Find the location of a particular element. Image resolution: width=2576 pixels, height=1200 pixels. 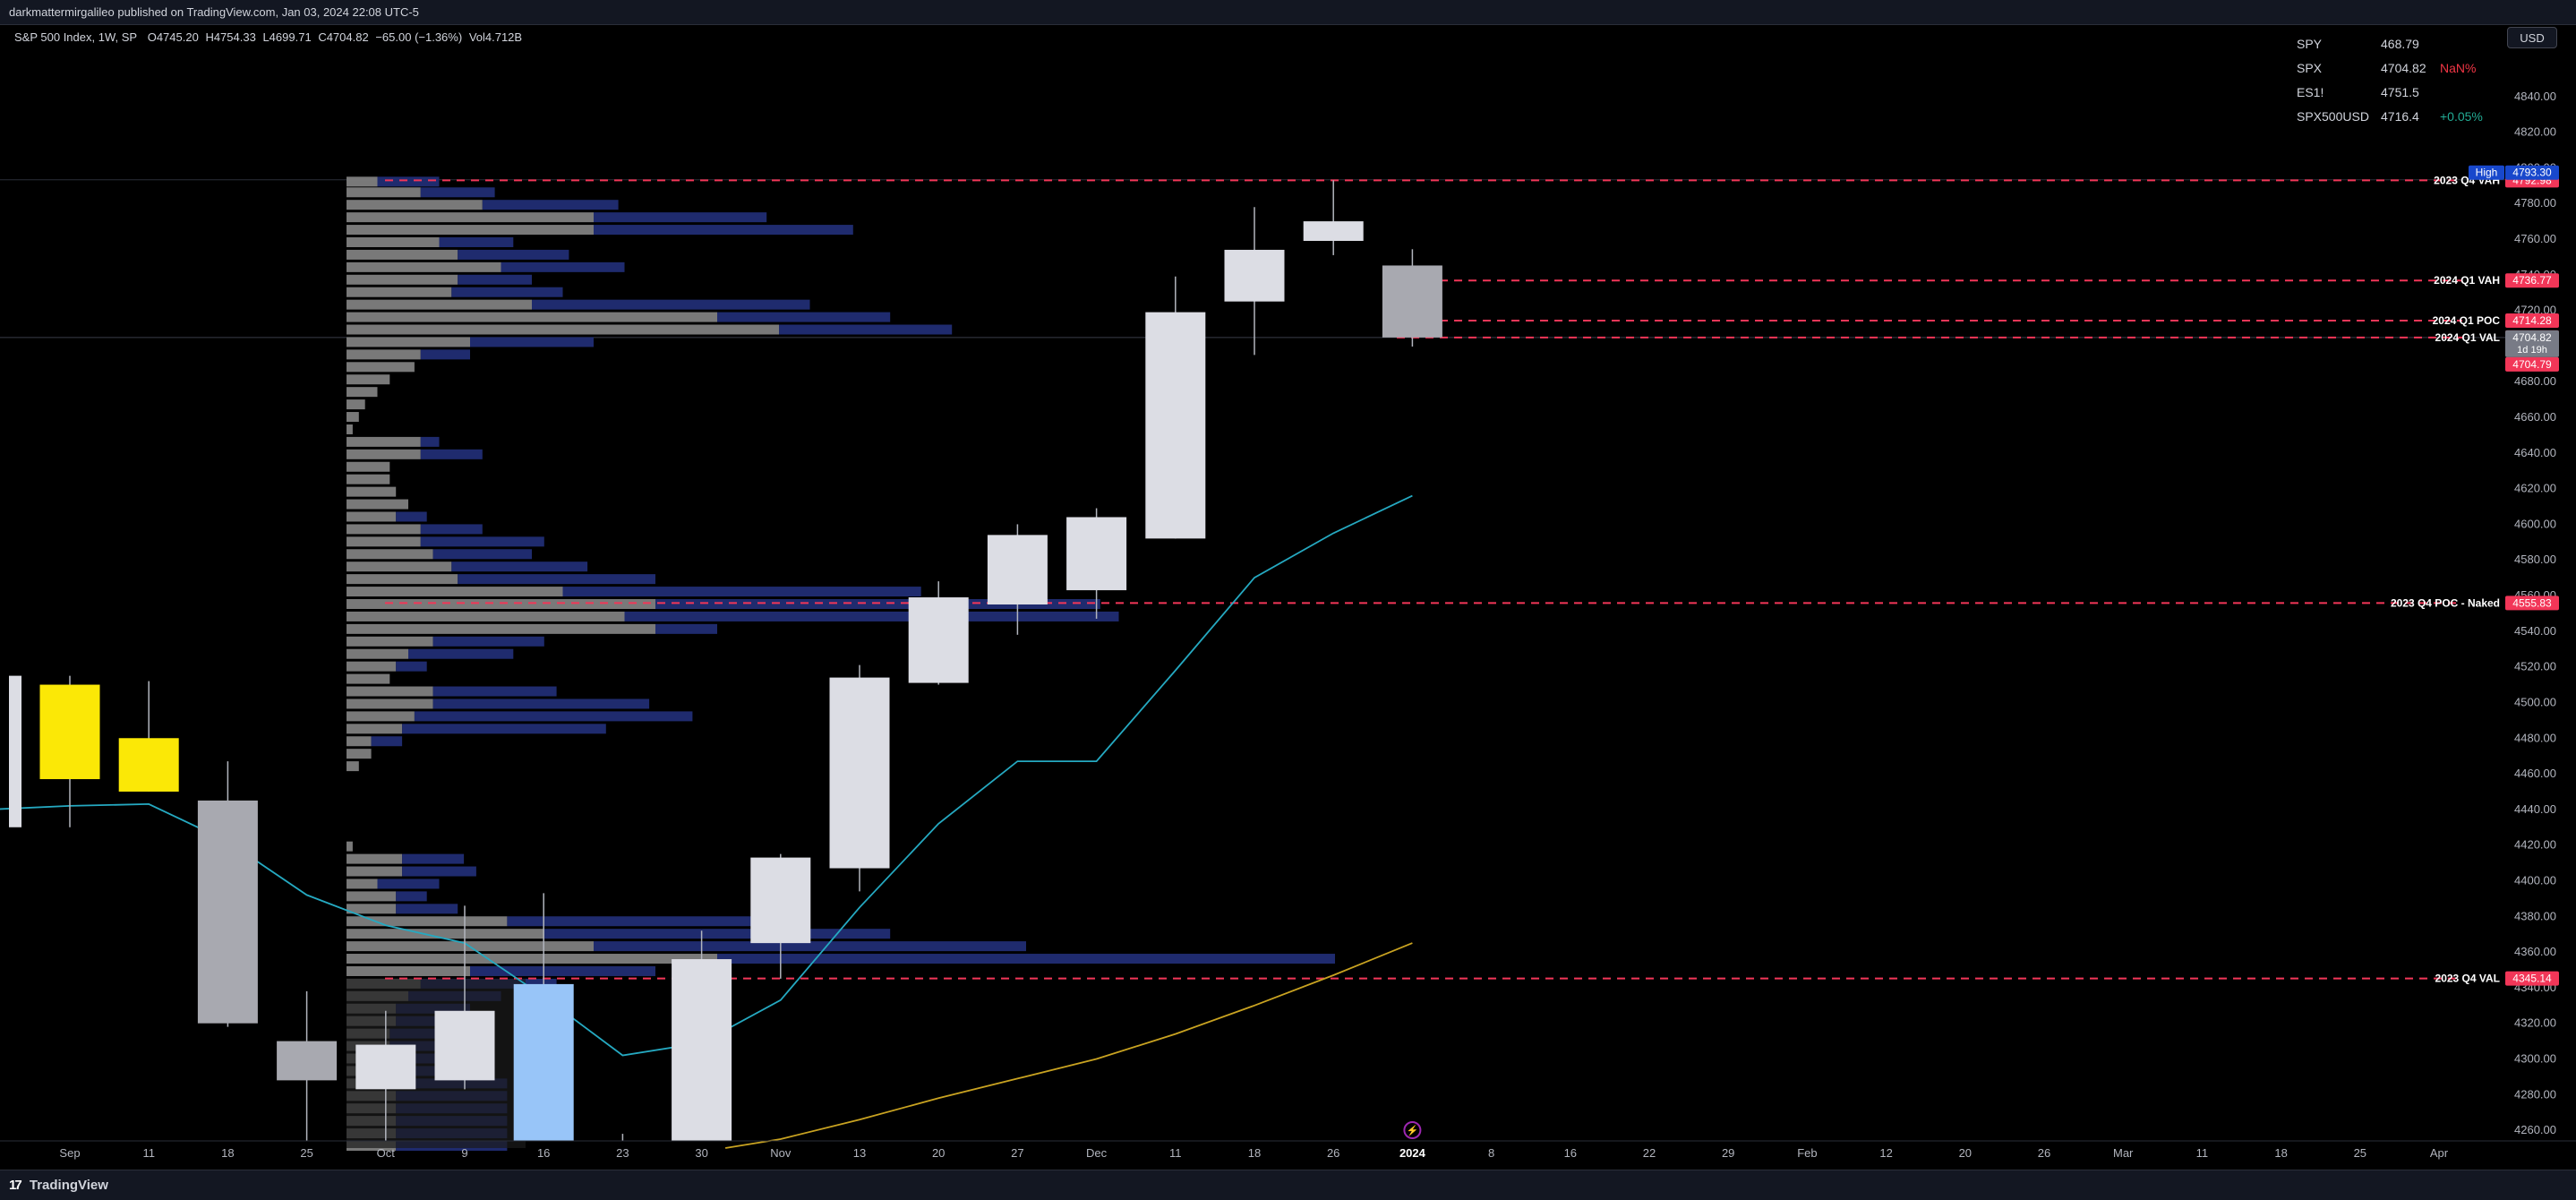

level-price-tag-text: 4736.77 is located at coordinates (2532, 281).